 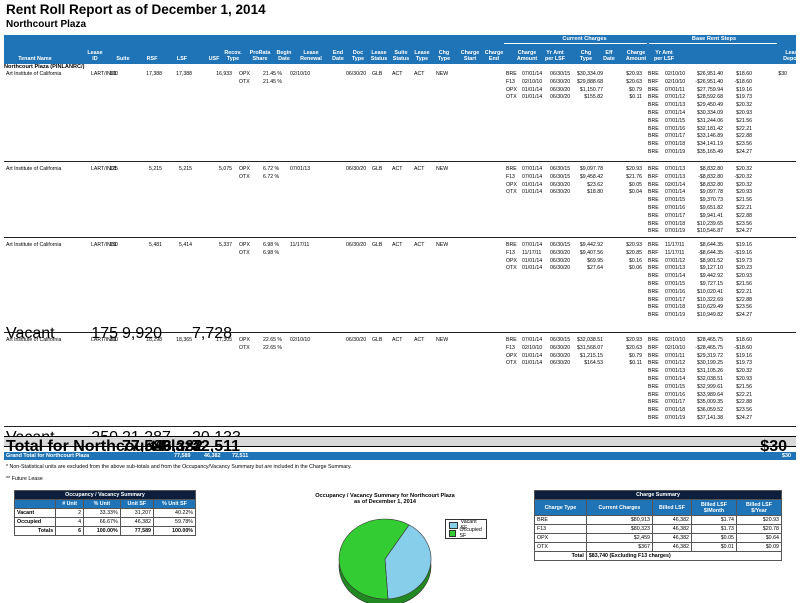 What do you see at coordinates (675, 394) in the screenshot?
I see `step-date: 07/01/16` at bounding box center [675, 394].